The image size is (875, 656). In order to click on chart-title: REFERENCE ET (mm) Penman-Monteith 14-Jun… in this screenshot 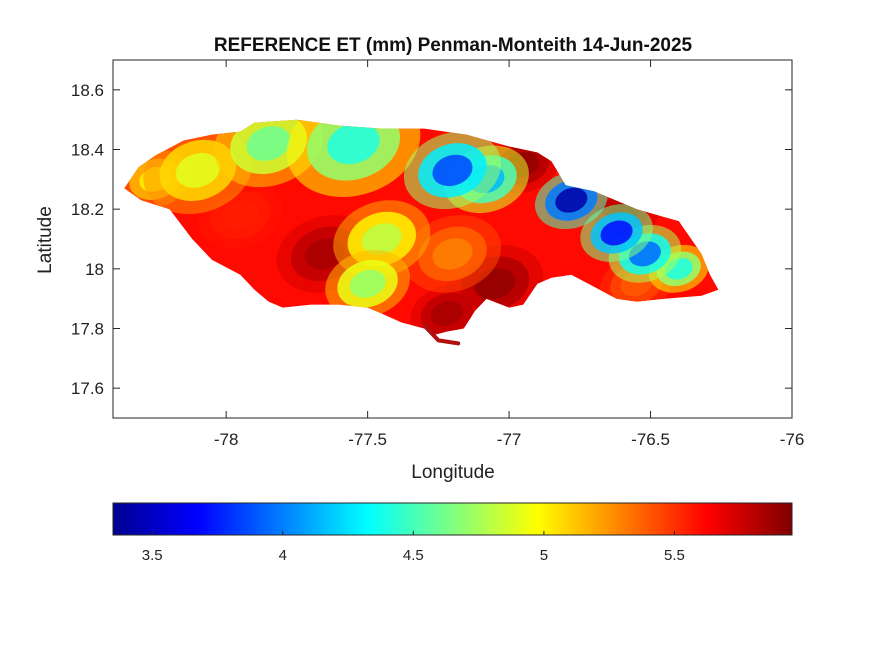, I will do `click(453, 45)`.